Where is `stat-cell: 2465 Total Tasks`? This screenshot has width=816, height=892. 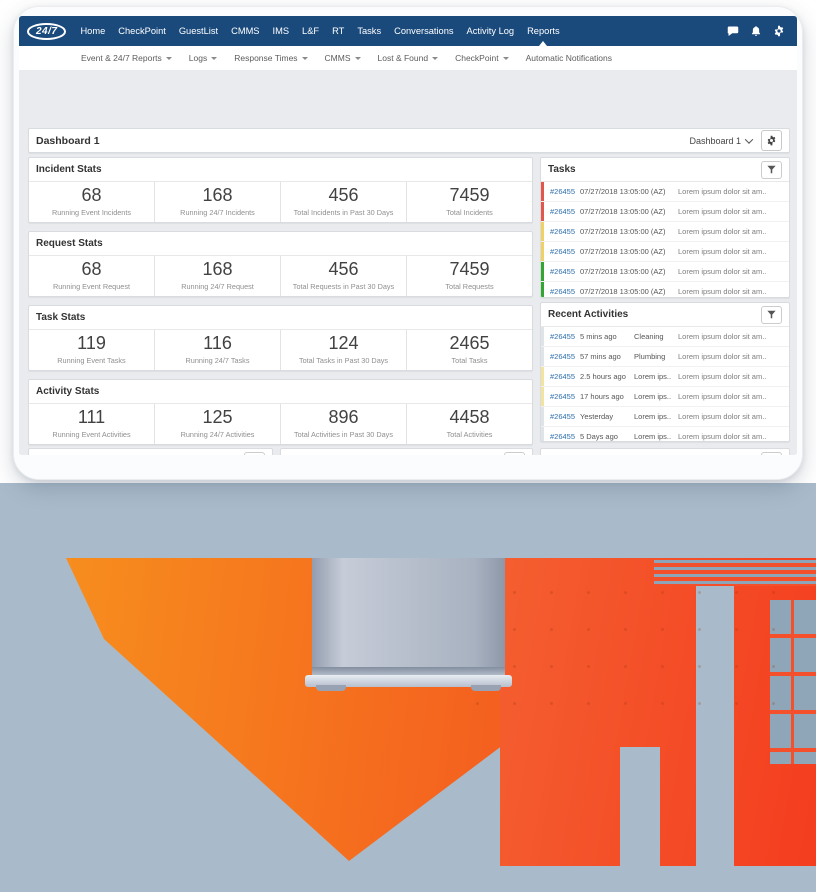
stat-cell: 2465 Total Tasks is located at coordinates (469, 350).